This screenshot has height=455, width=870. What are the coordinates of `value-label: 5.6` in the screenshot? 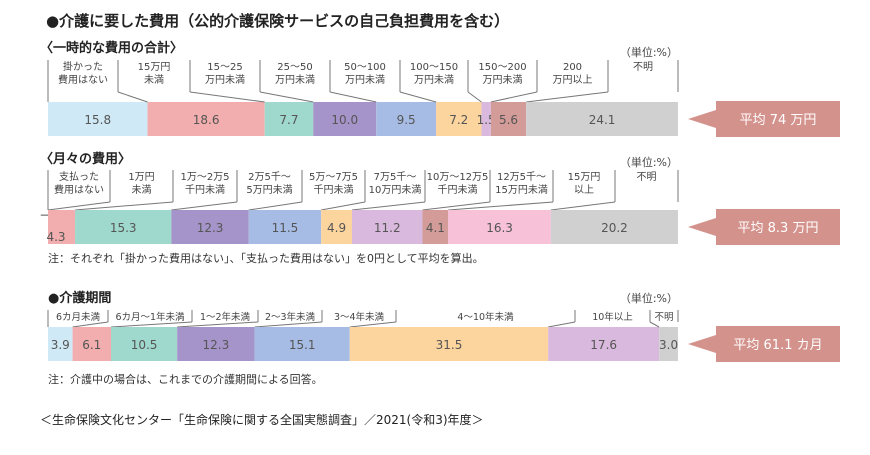 It's located at (508, 120).